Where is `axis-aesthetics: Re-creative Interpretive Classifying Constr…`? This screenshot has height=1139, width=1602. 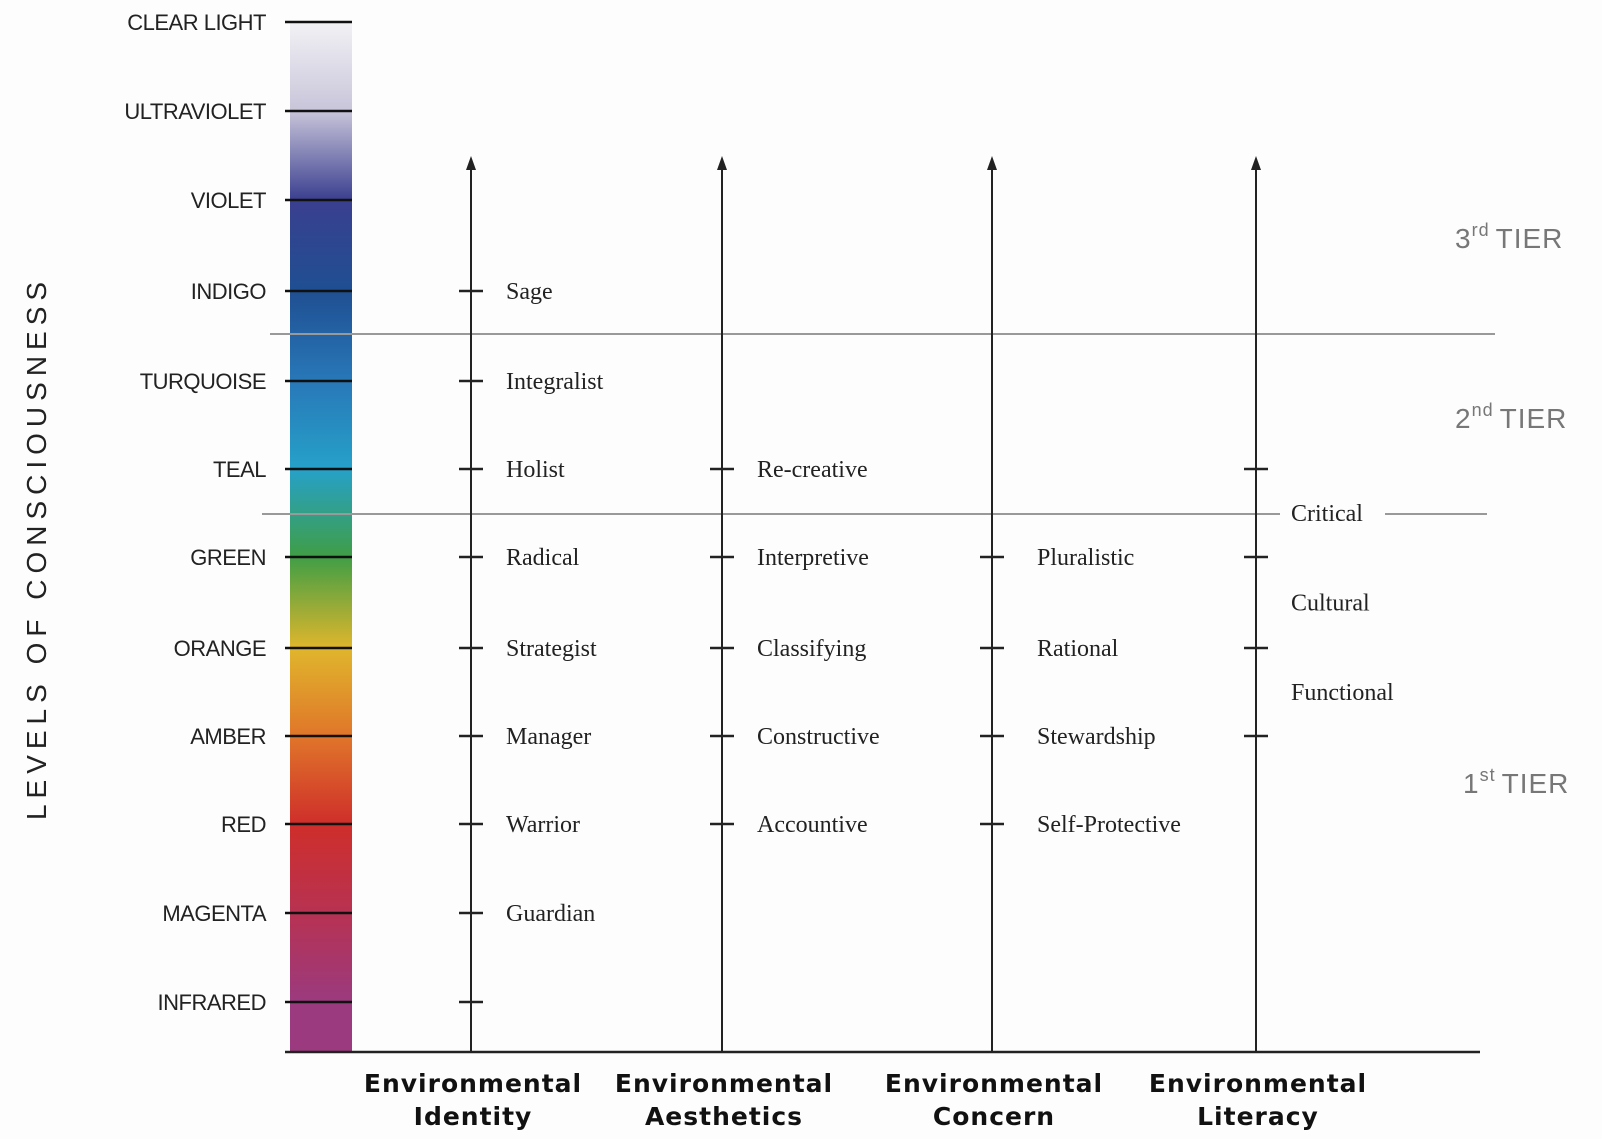
axis-aesthetics: Re-creative Interpretive Classifying Constr… is located at coordinates (747, 643).